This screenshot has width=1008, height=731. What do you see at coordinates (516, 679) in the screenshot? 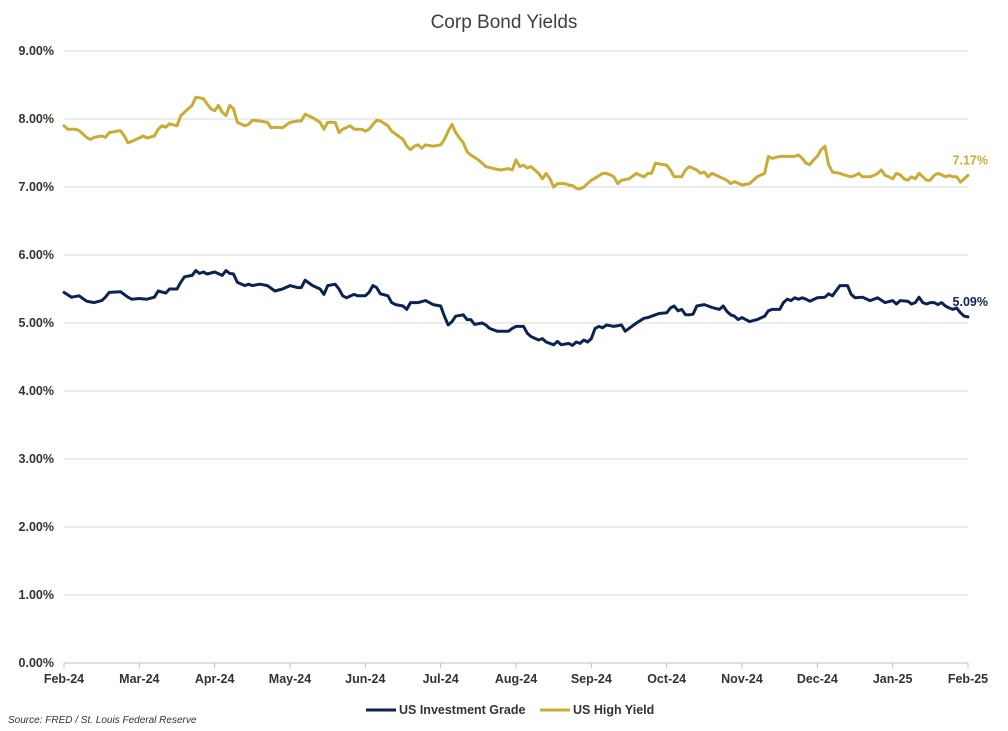
I see `x-tick-label: Aug-24` at bounding box center [516, 679].